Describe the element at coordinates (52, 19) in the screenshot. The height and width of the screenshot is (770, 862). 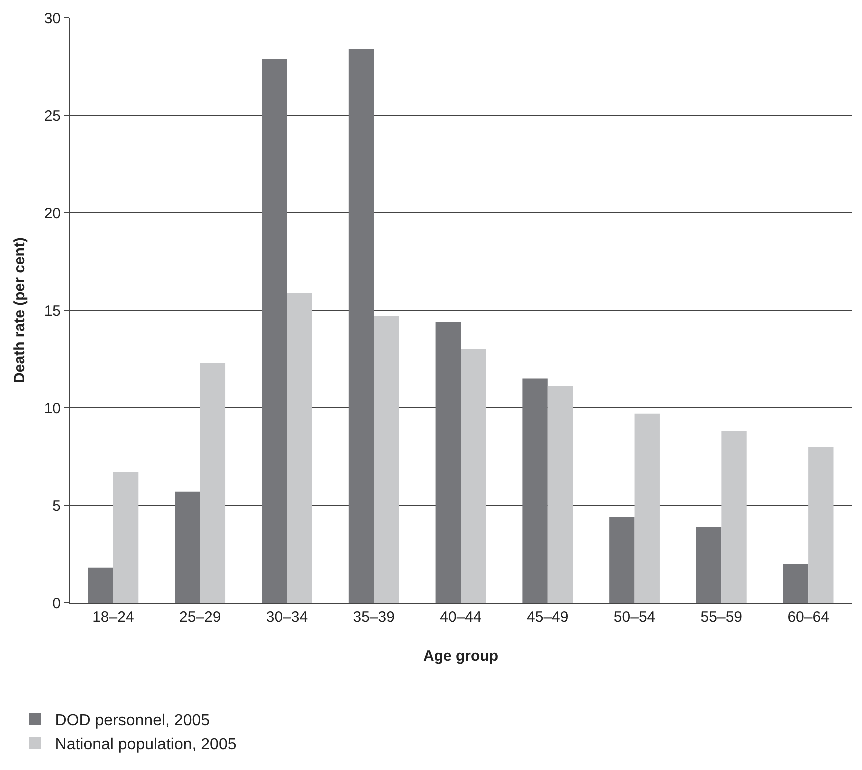
I see `y-tick-label: 30` at that location.